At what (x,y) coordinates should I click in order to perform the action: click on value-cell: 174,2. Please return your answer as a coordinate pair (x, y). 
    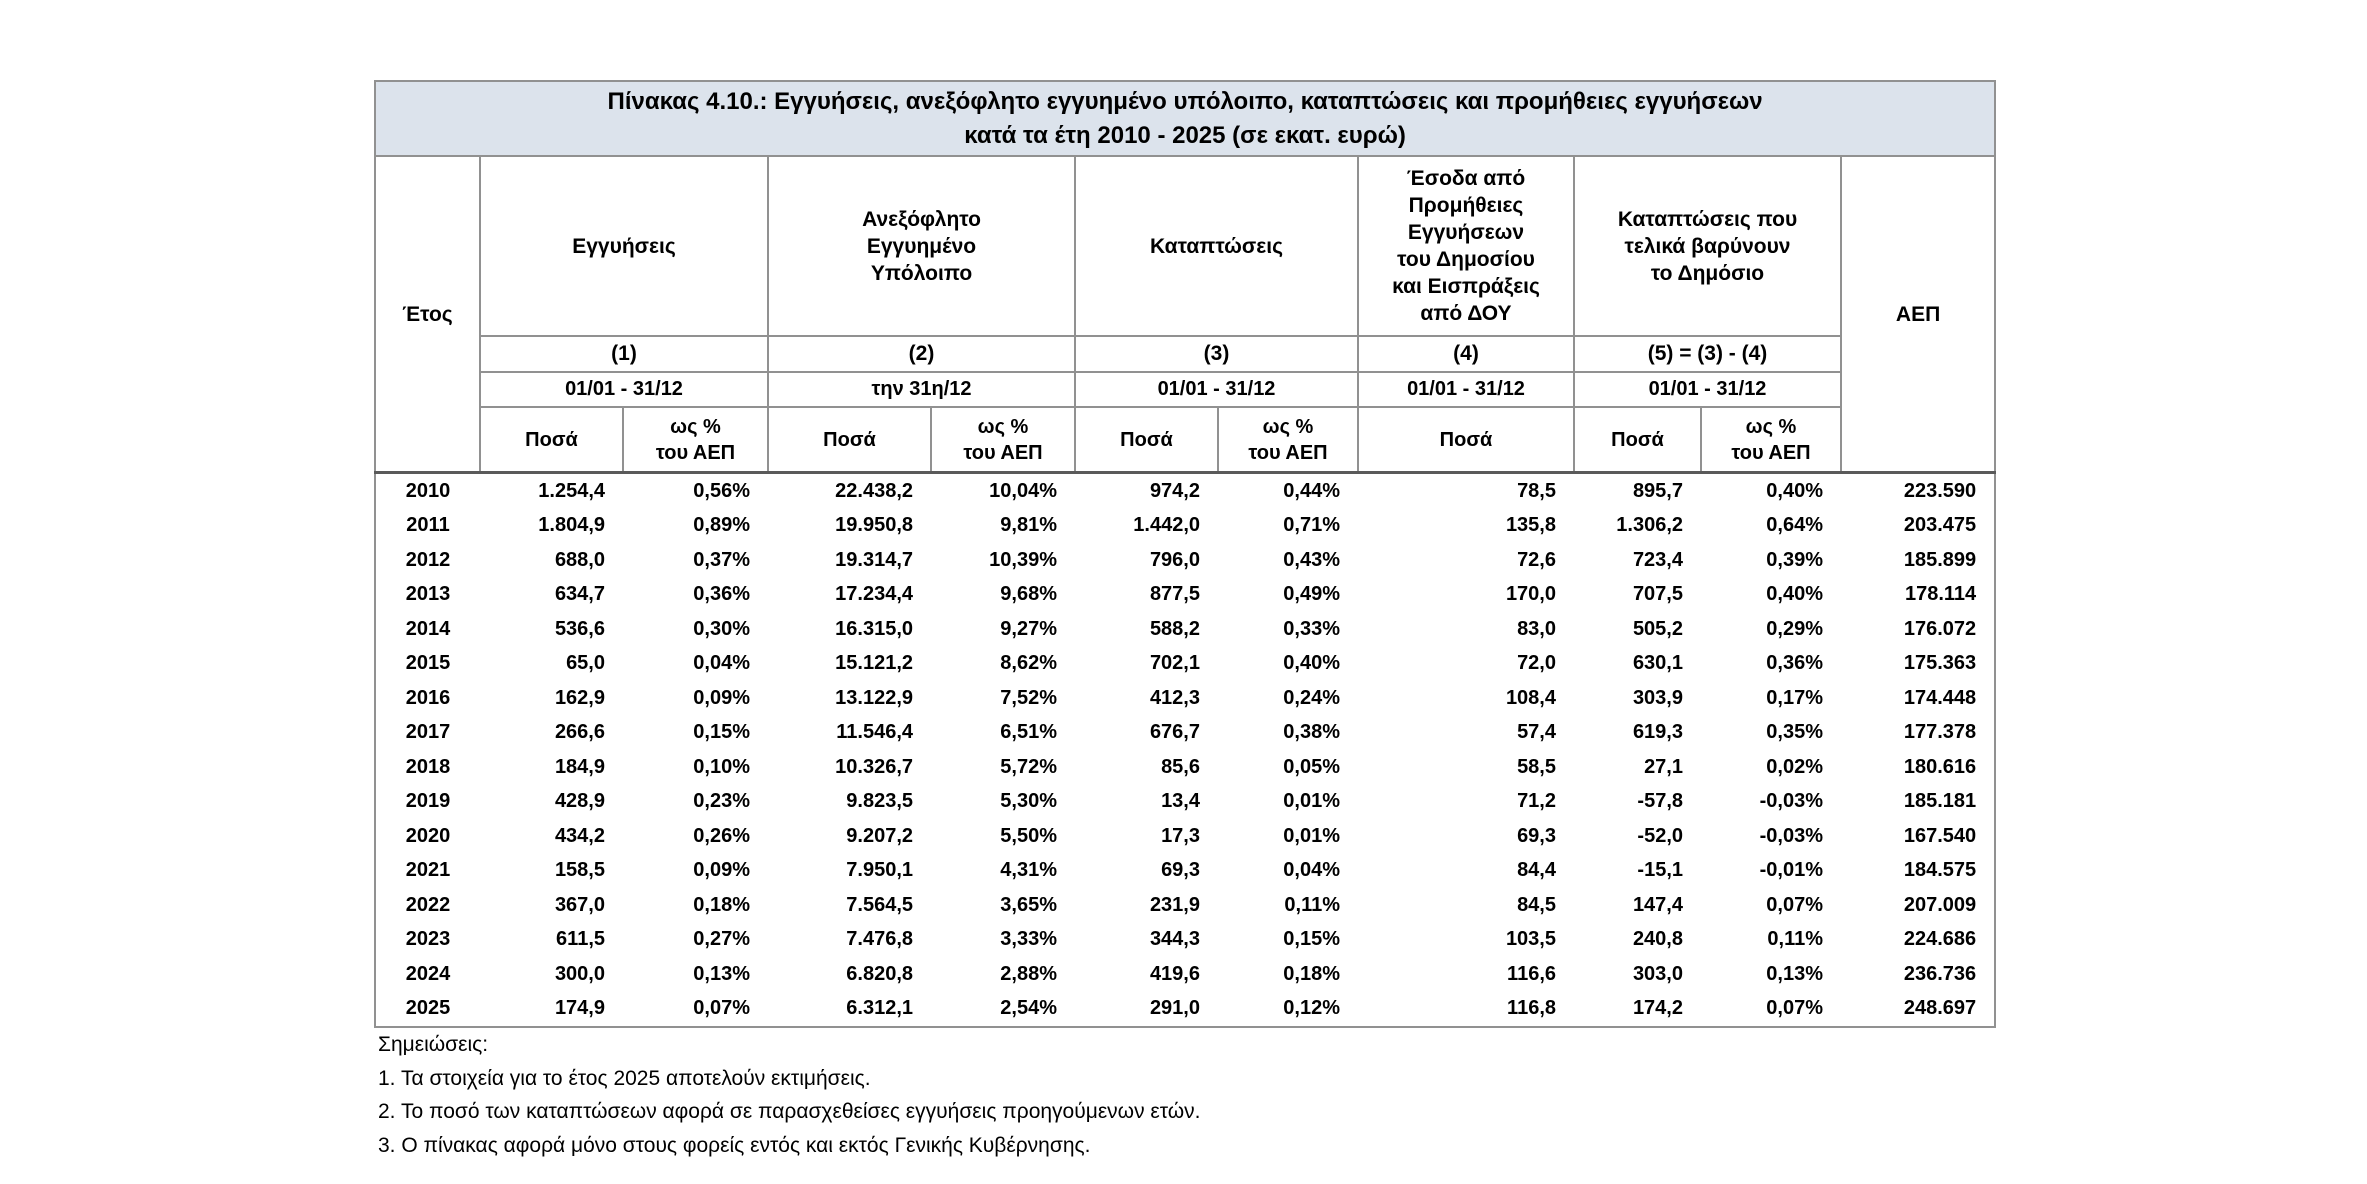
    Looking at the image, I should click on (1657, 1008).